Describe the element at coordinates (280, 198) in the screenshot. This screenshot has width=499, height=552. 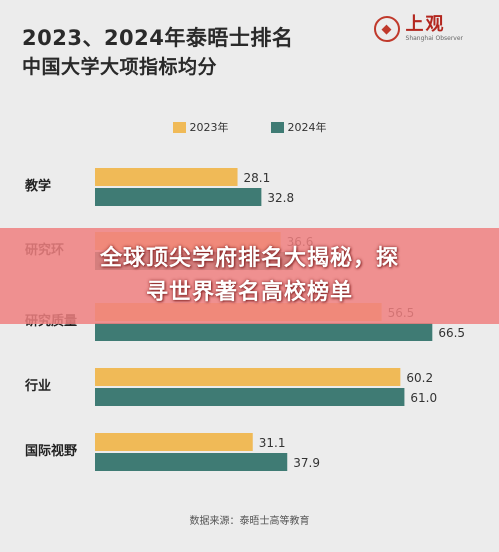
I see `bar-value-label: 32.8` at that location.